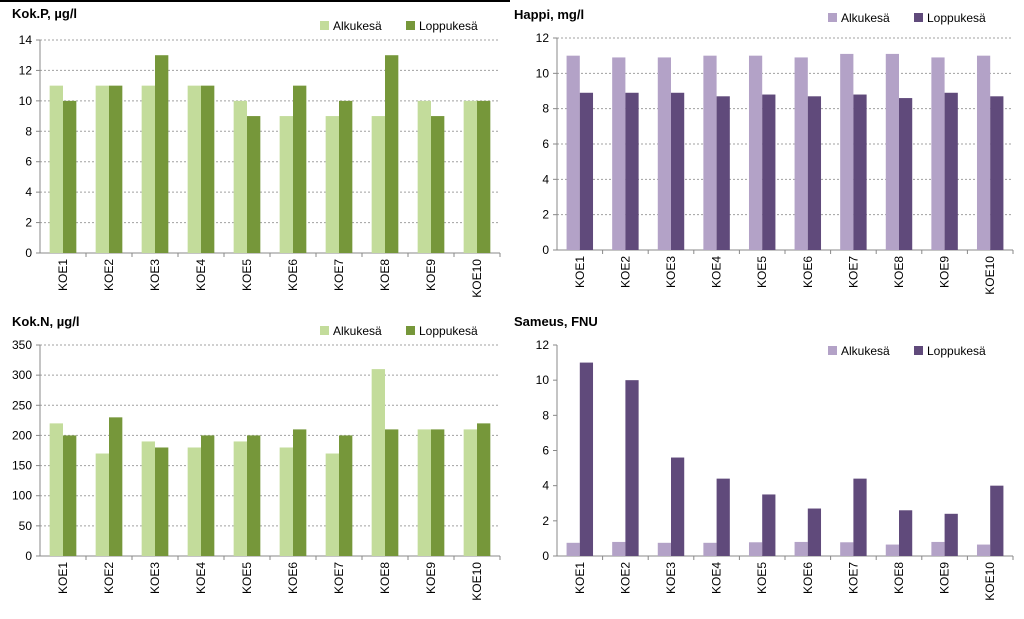 The width and height of the screenshot is (1024, 619). What do you see at coordinates (632, 468) in the screenshot?
I see `bar-loppukes-koe2` at bounding box center [632, 468].